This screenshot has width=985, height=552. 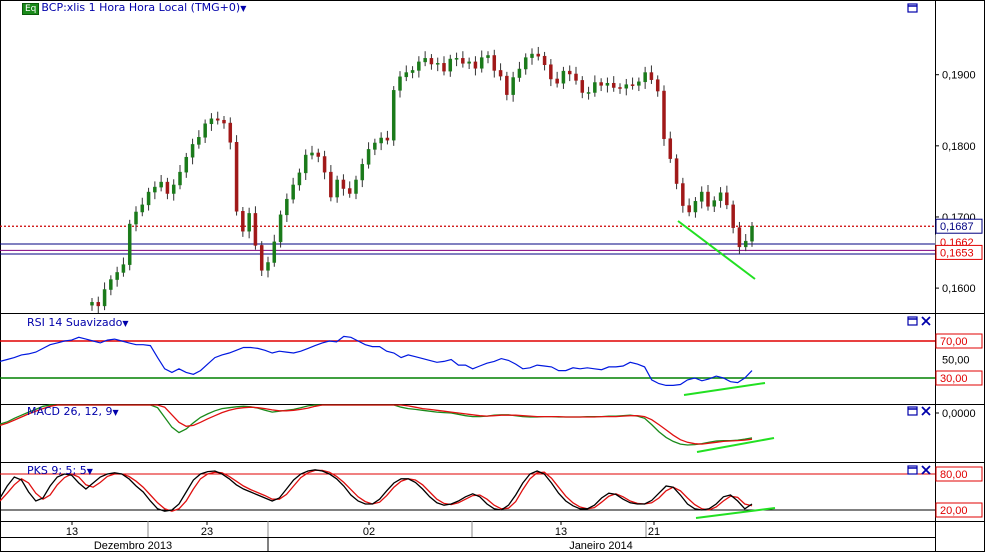 I want to click on last-price-label-box, so click(x=959, y=226).